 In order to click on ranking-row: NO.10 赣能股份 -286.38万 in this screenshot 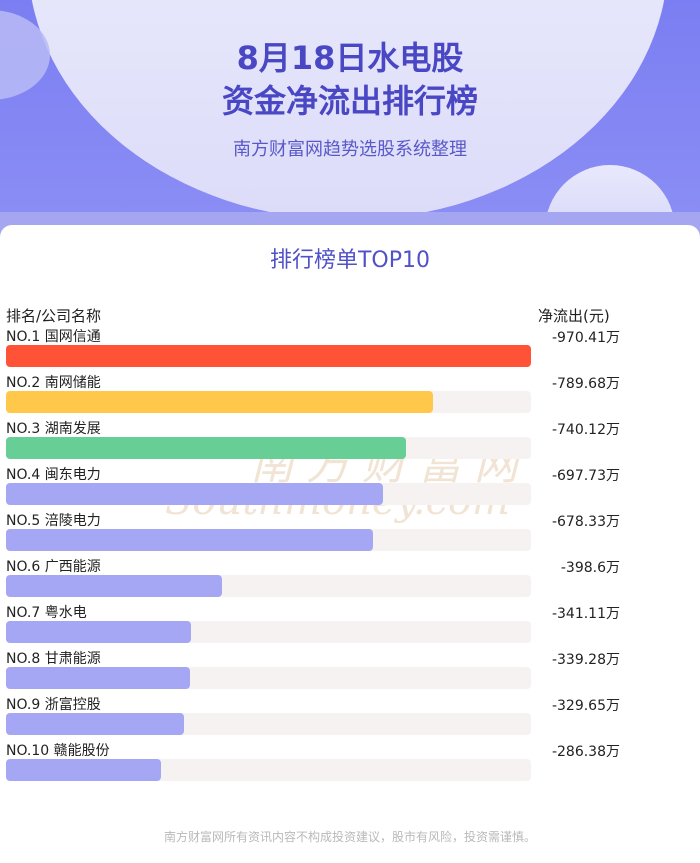, I will do `click(350, 763)`.